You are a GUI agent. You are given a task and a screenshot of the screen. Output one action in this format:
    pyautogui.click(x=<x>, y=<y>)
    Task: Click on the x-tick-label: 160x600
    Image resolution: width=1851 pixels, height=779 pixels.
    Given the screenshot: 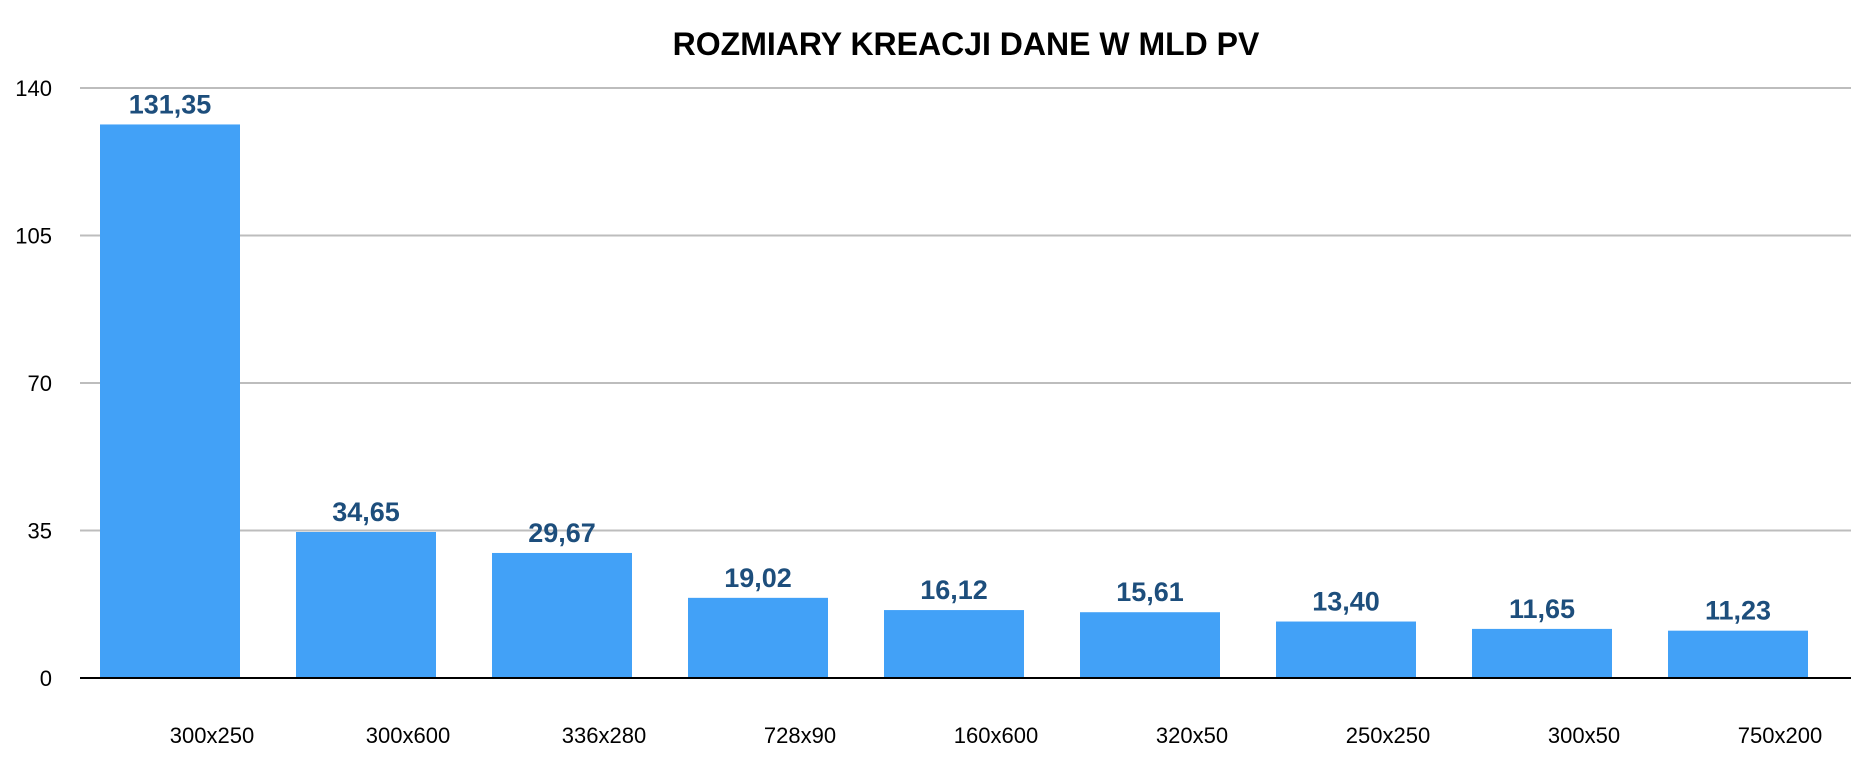 What is the action you would take?
    pyautogui.click(x=996, y=735)
    